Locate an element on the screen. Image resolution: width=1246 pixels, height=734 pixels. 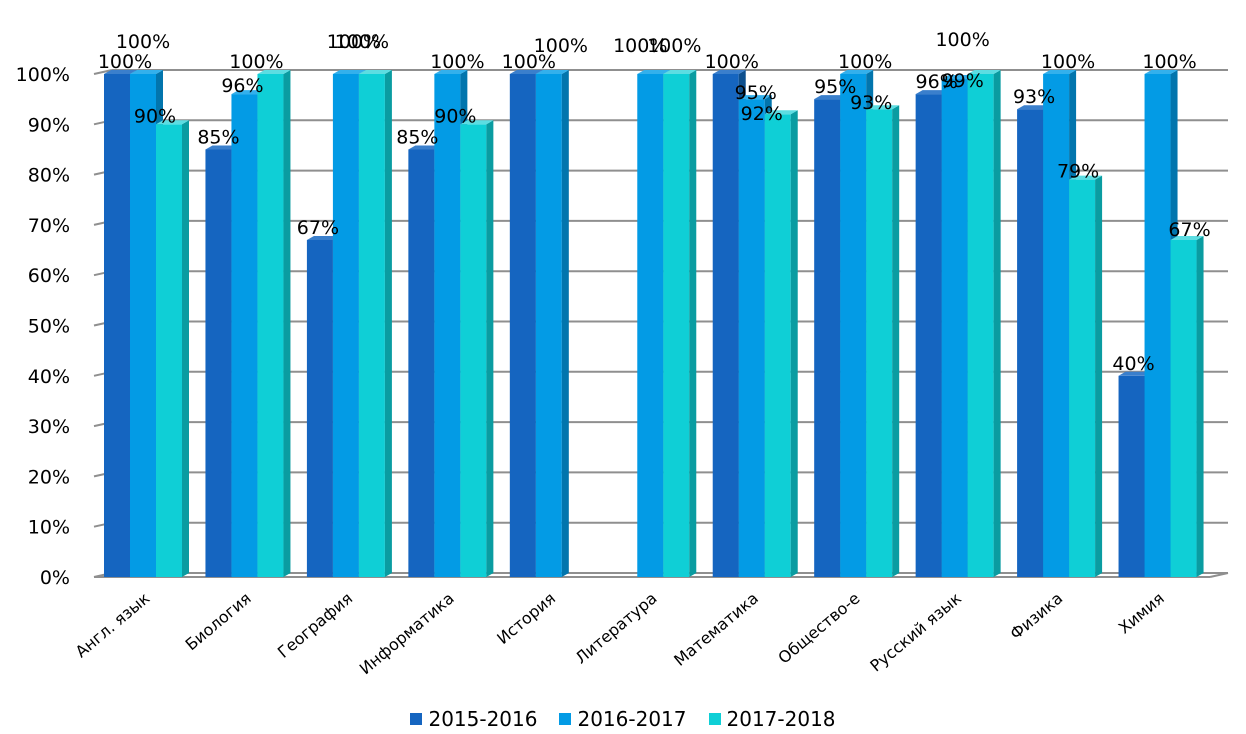
y-tick-label: 60% is located at coordinates (49, 276).